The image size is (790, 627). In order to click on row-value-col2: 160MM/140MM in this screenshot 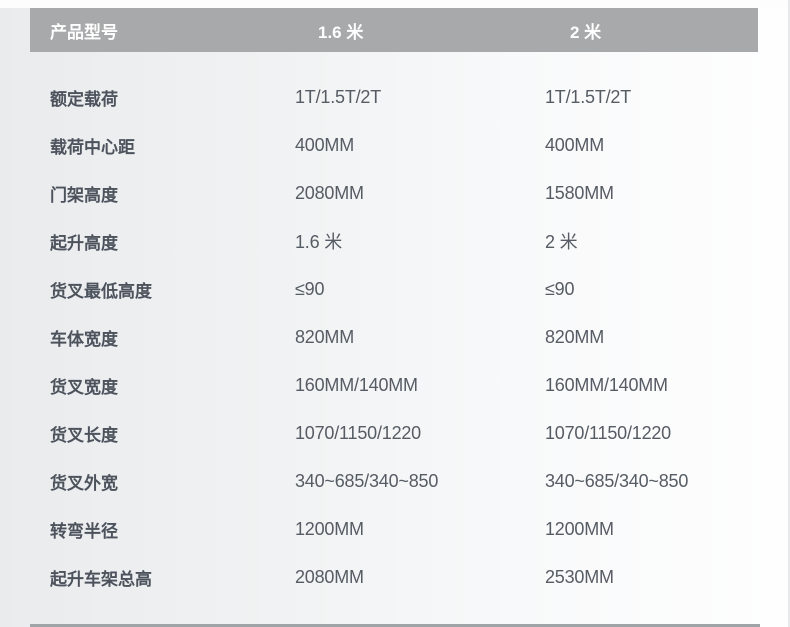, I will do `click(606, 384)`.